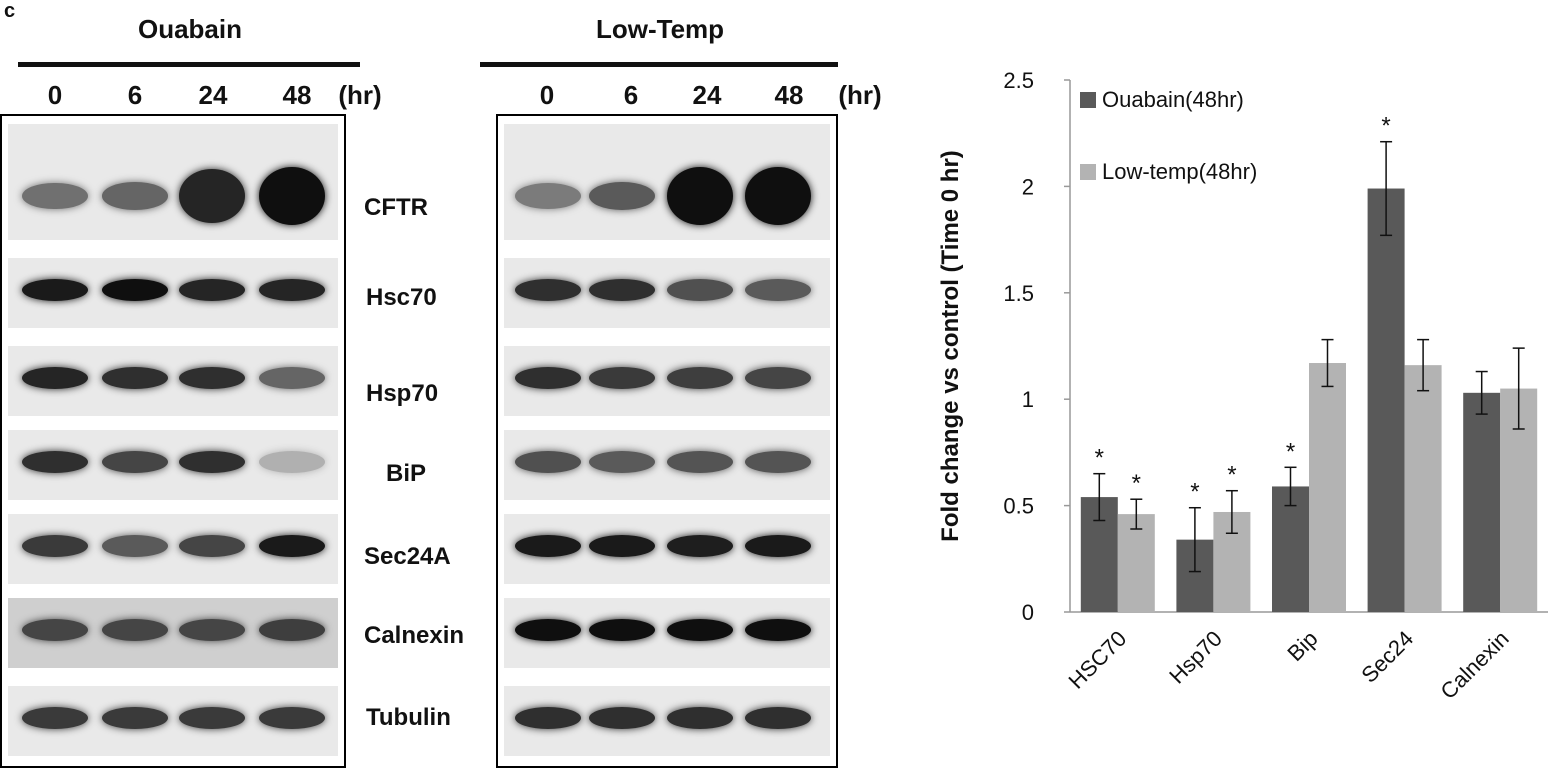 The image size is (1552, 768). What do you see at coordinates (189, 64) in the screenshot?
I see `condition-bar-ouabain` at bounding box center [189, 64].